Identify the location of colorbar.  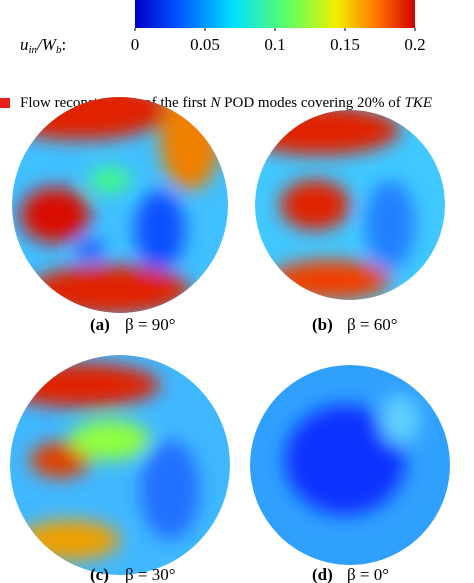
(275, 14).